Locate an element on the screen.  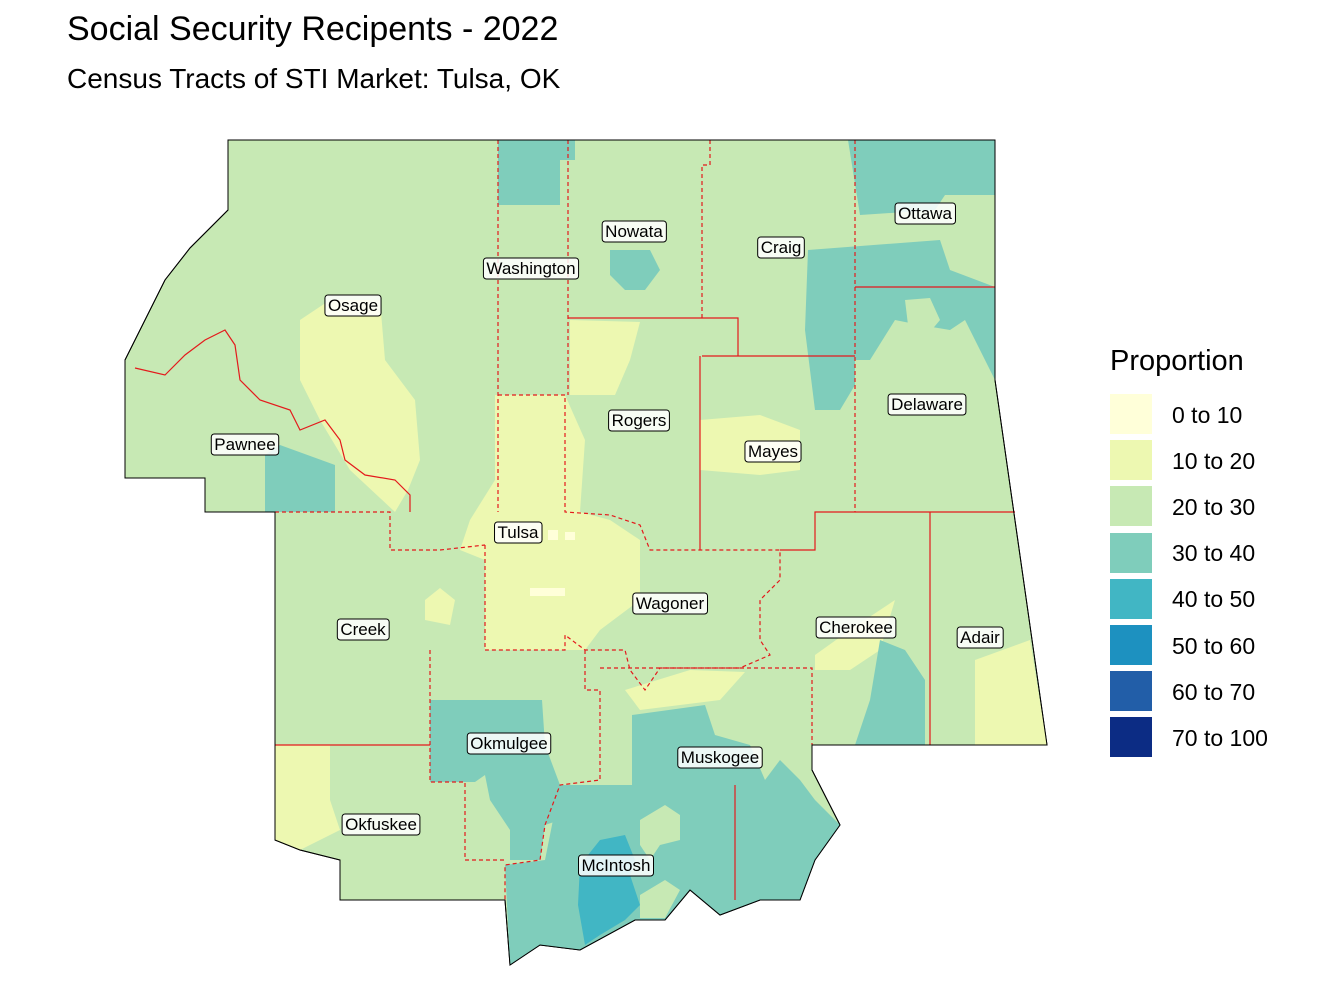
county-label-ottawa: Ottawa is located at coordinates (925, 213).